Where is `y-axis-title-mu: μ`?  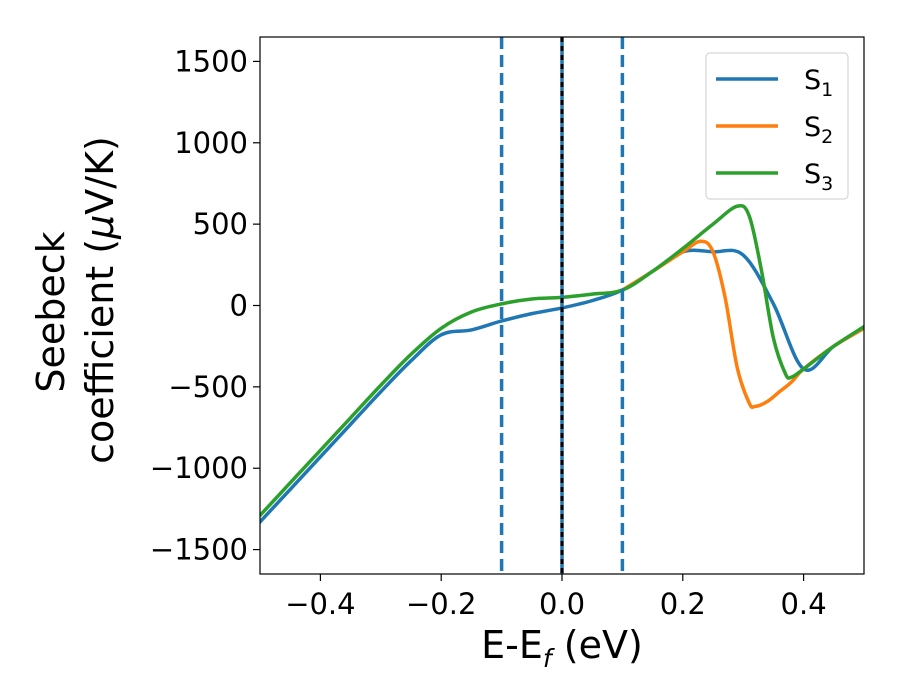
y-axis-title-mu: μ is located at coordinates (100, 227).